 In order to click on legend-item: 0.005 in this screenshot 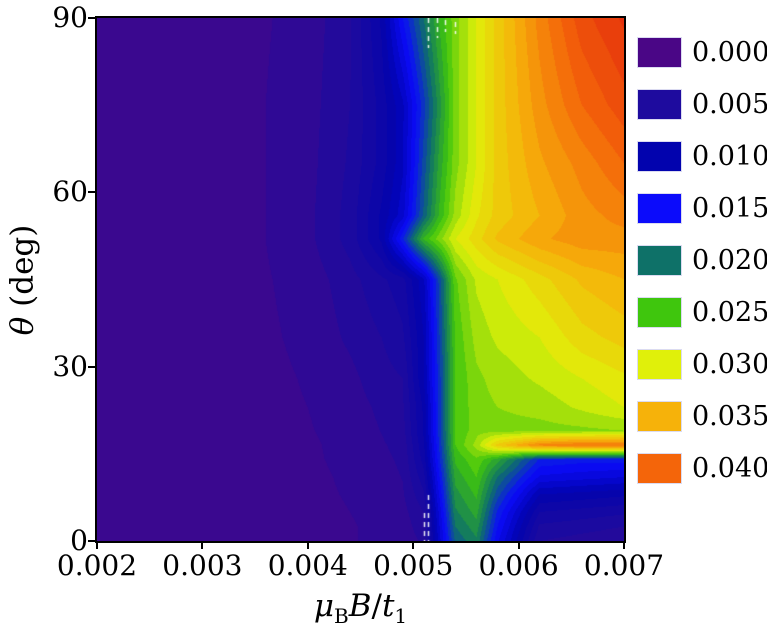, I will do `click(702, 104)`.